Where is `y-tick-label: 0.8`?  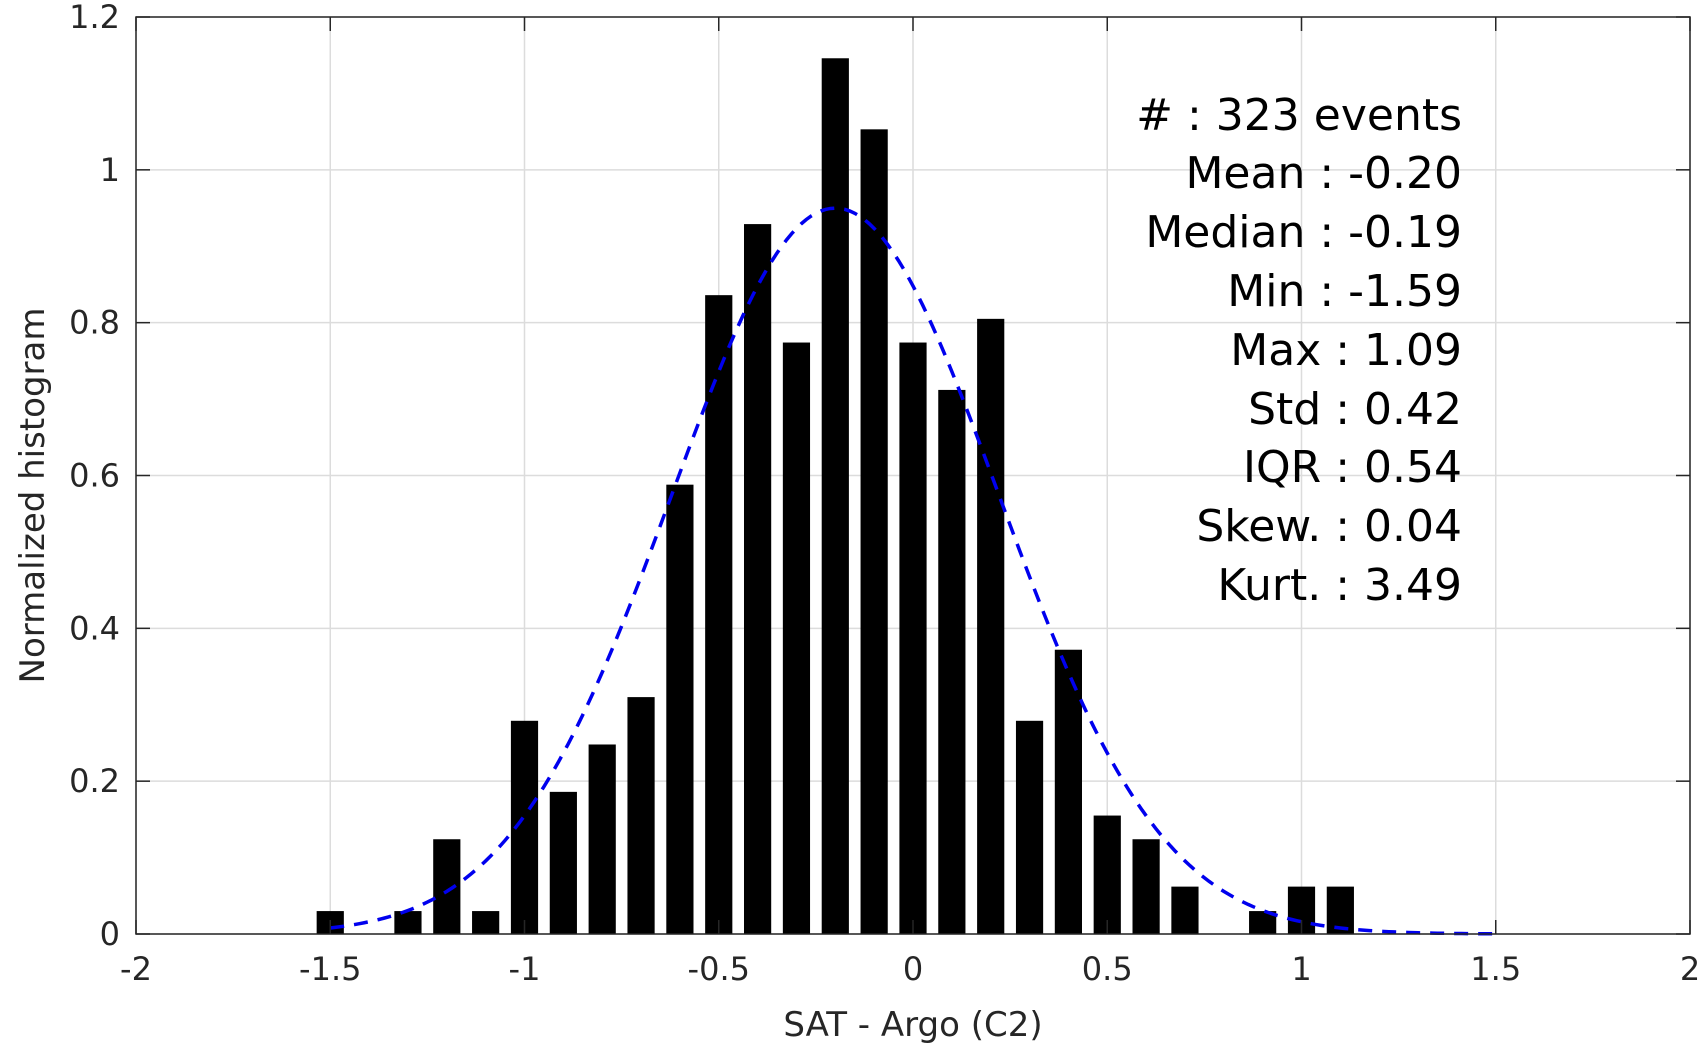 y-tick-label: 0.8 is located at coordinates (94, 323).